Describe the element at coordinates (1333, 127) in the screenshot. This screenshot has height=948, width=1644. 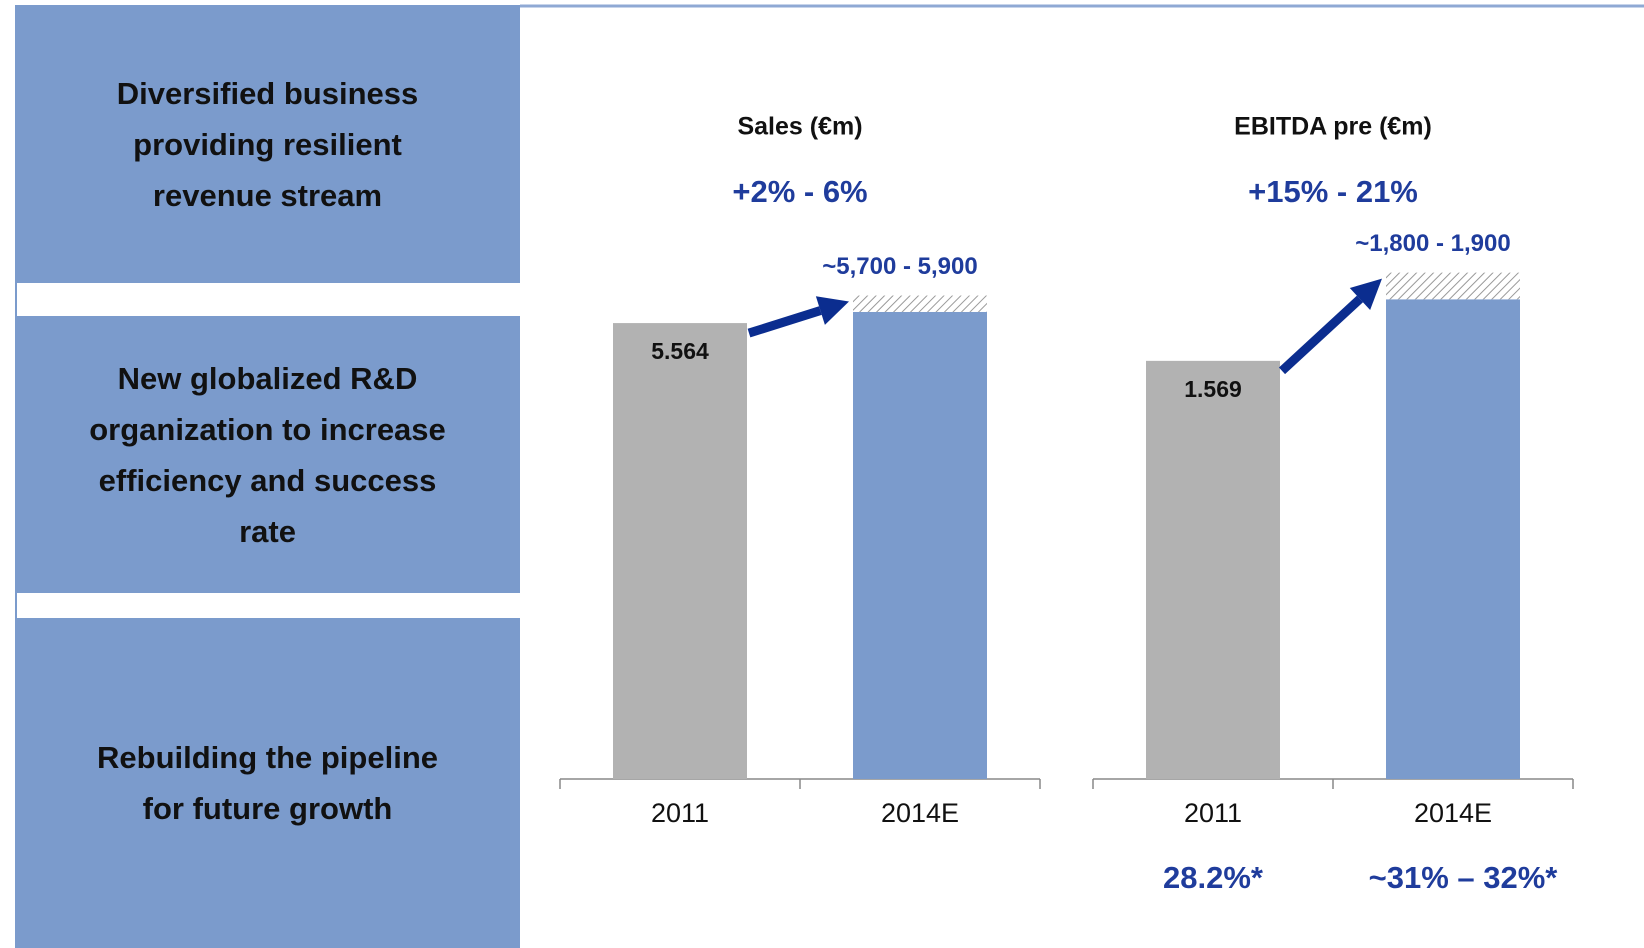
I see `chart-title: EBITDA pre (€m)` at that location.